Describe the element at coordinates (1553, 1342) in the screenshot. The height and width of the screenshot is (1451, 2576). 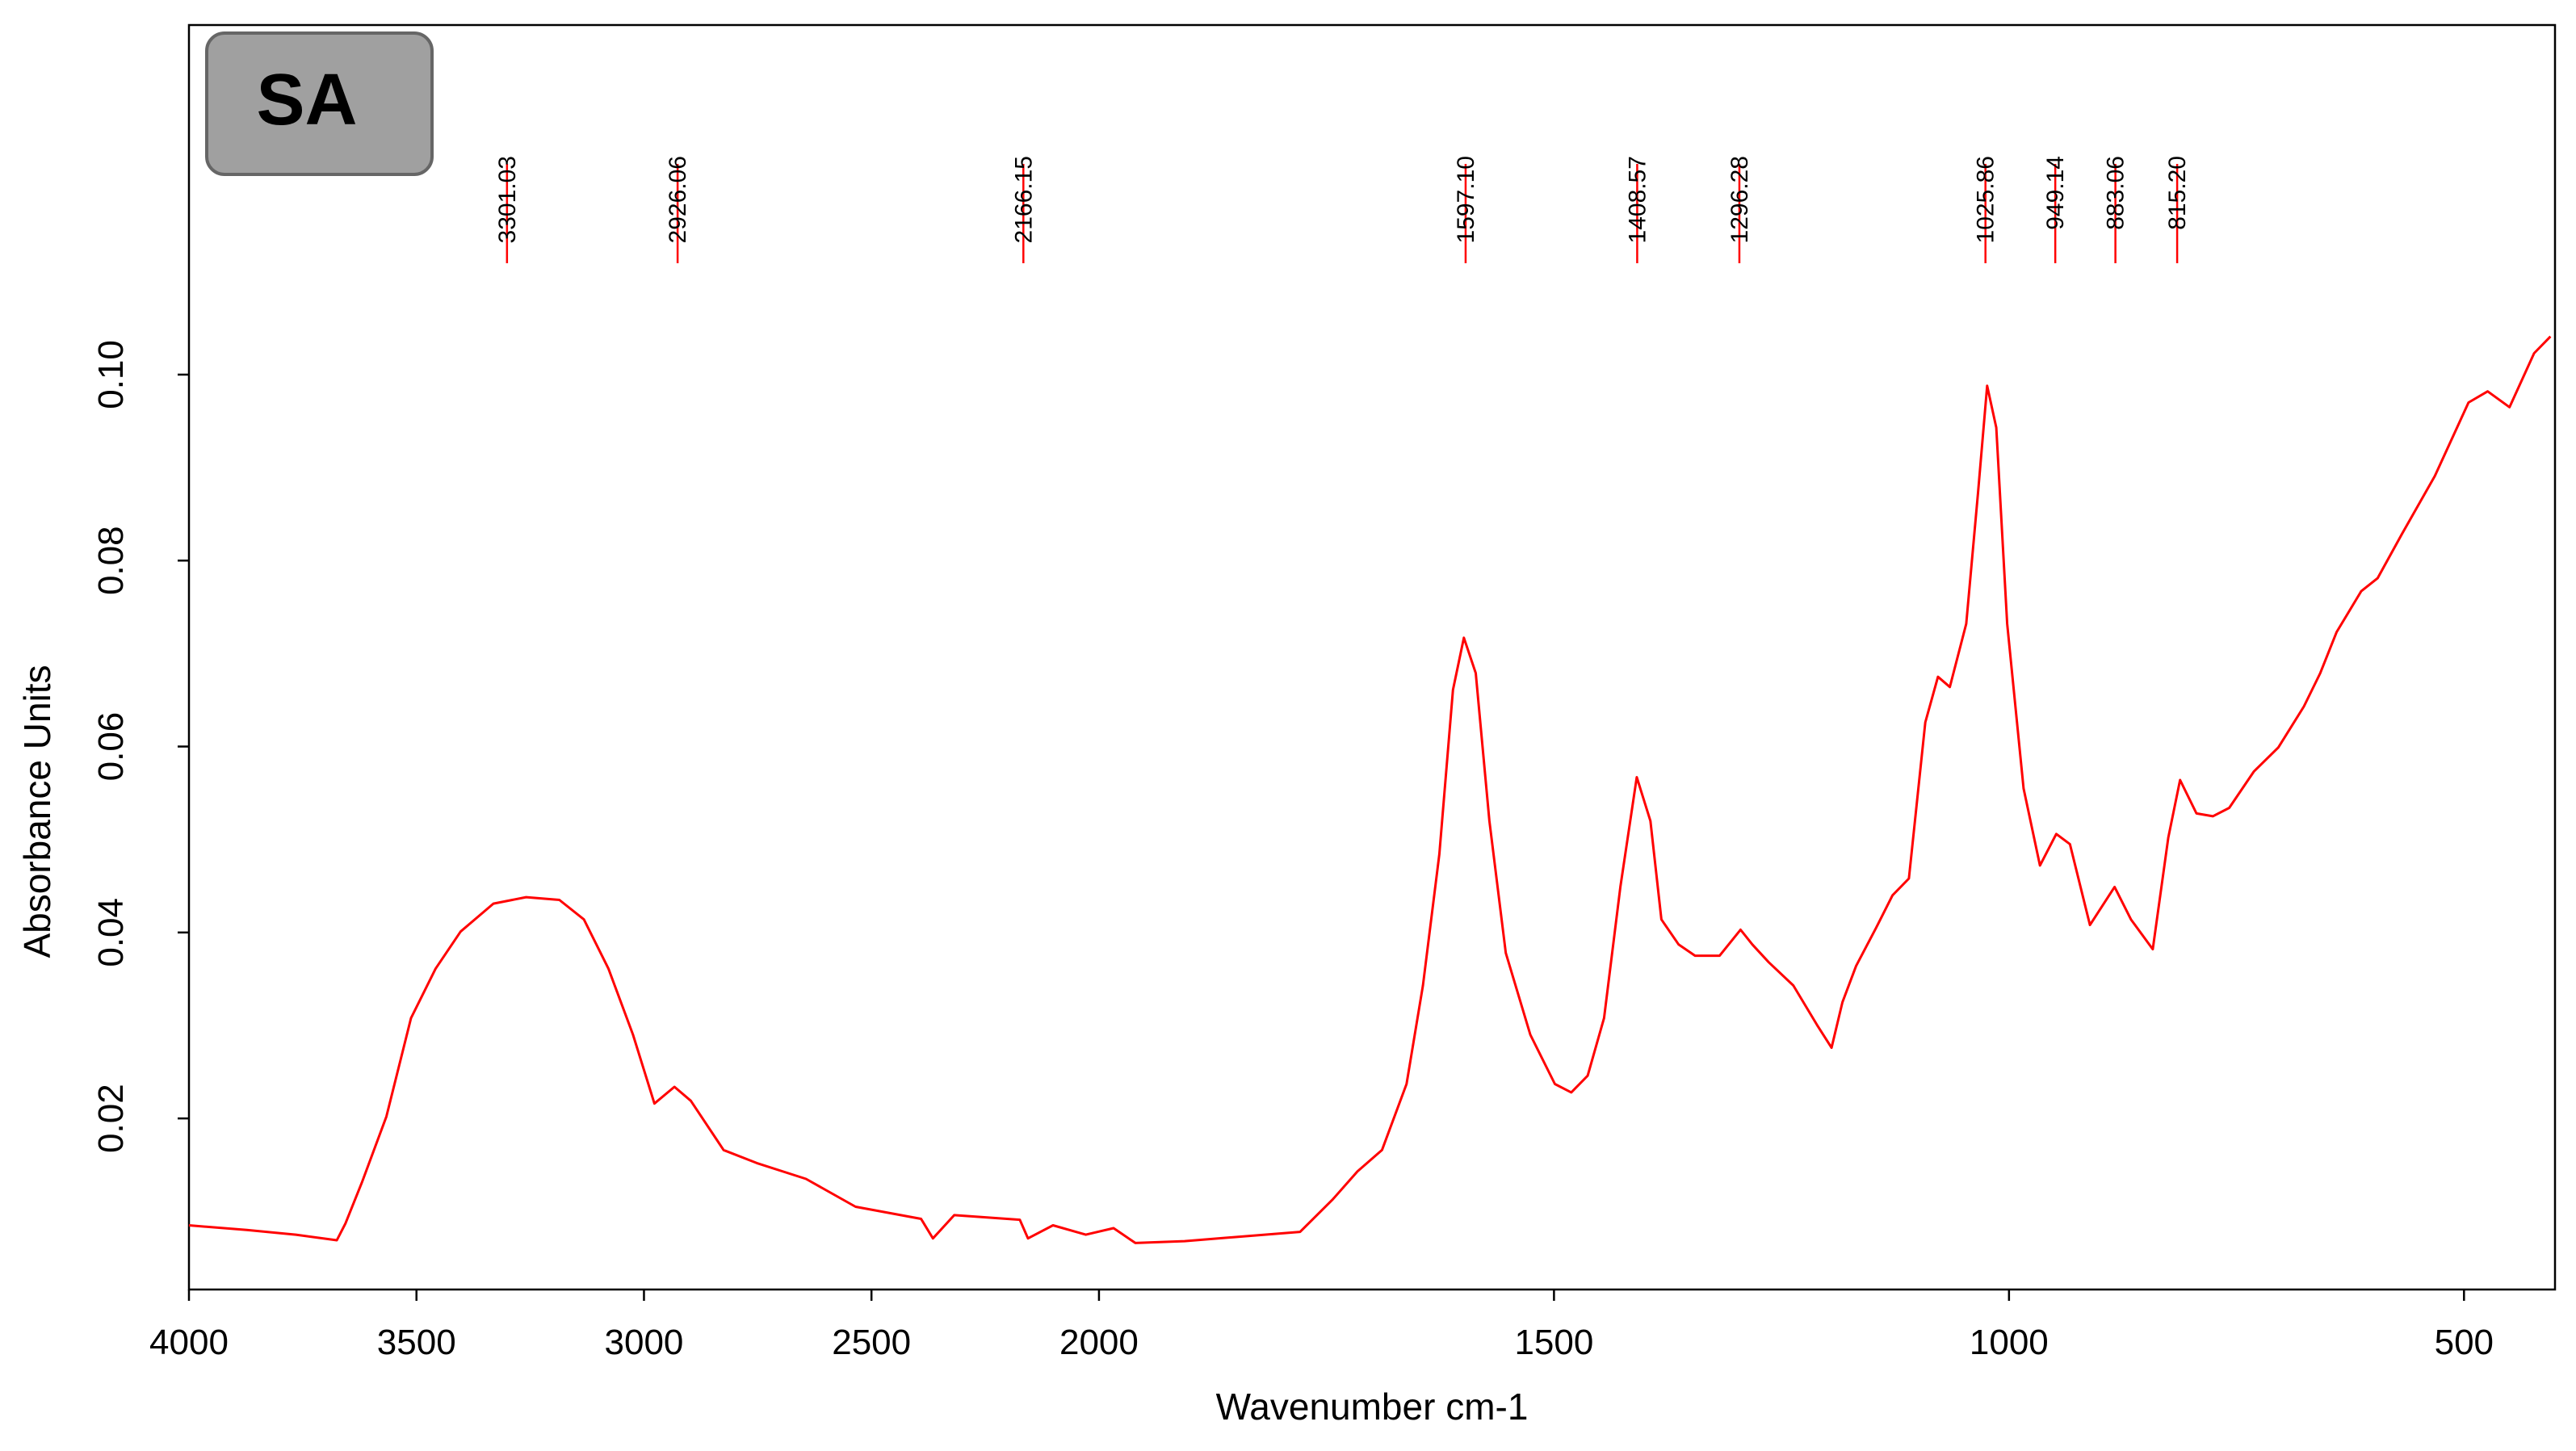
I see `x-tick-label: 1500` at that location.